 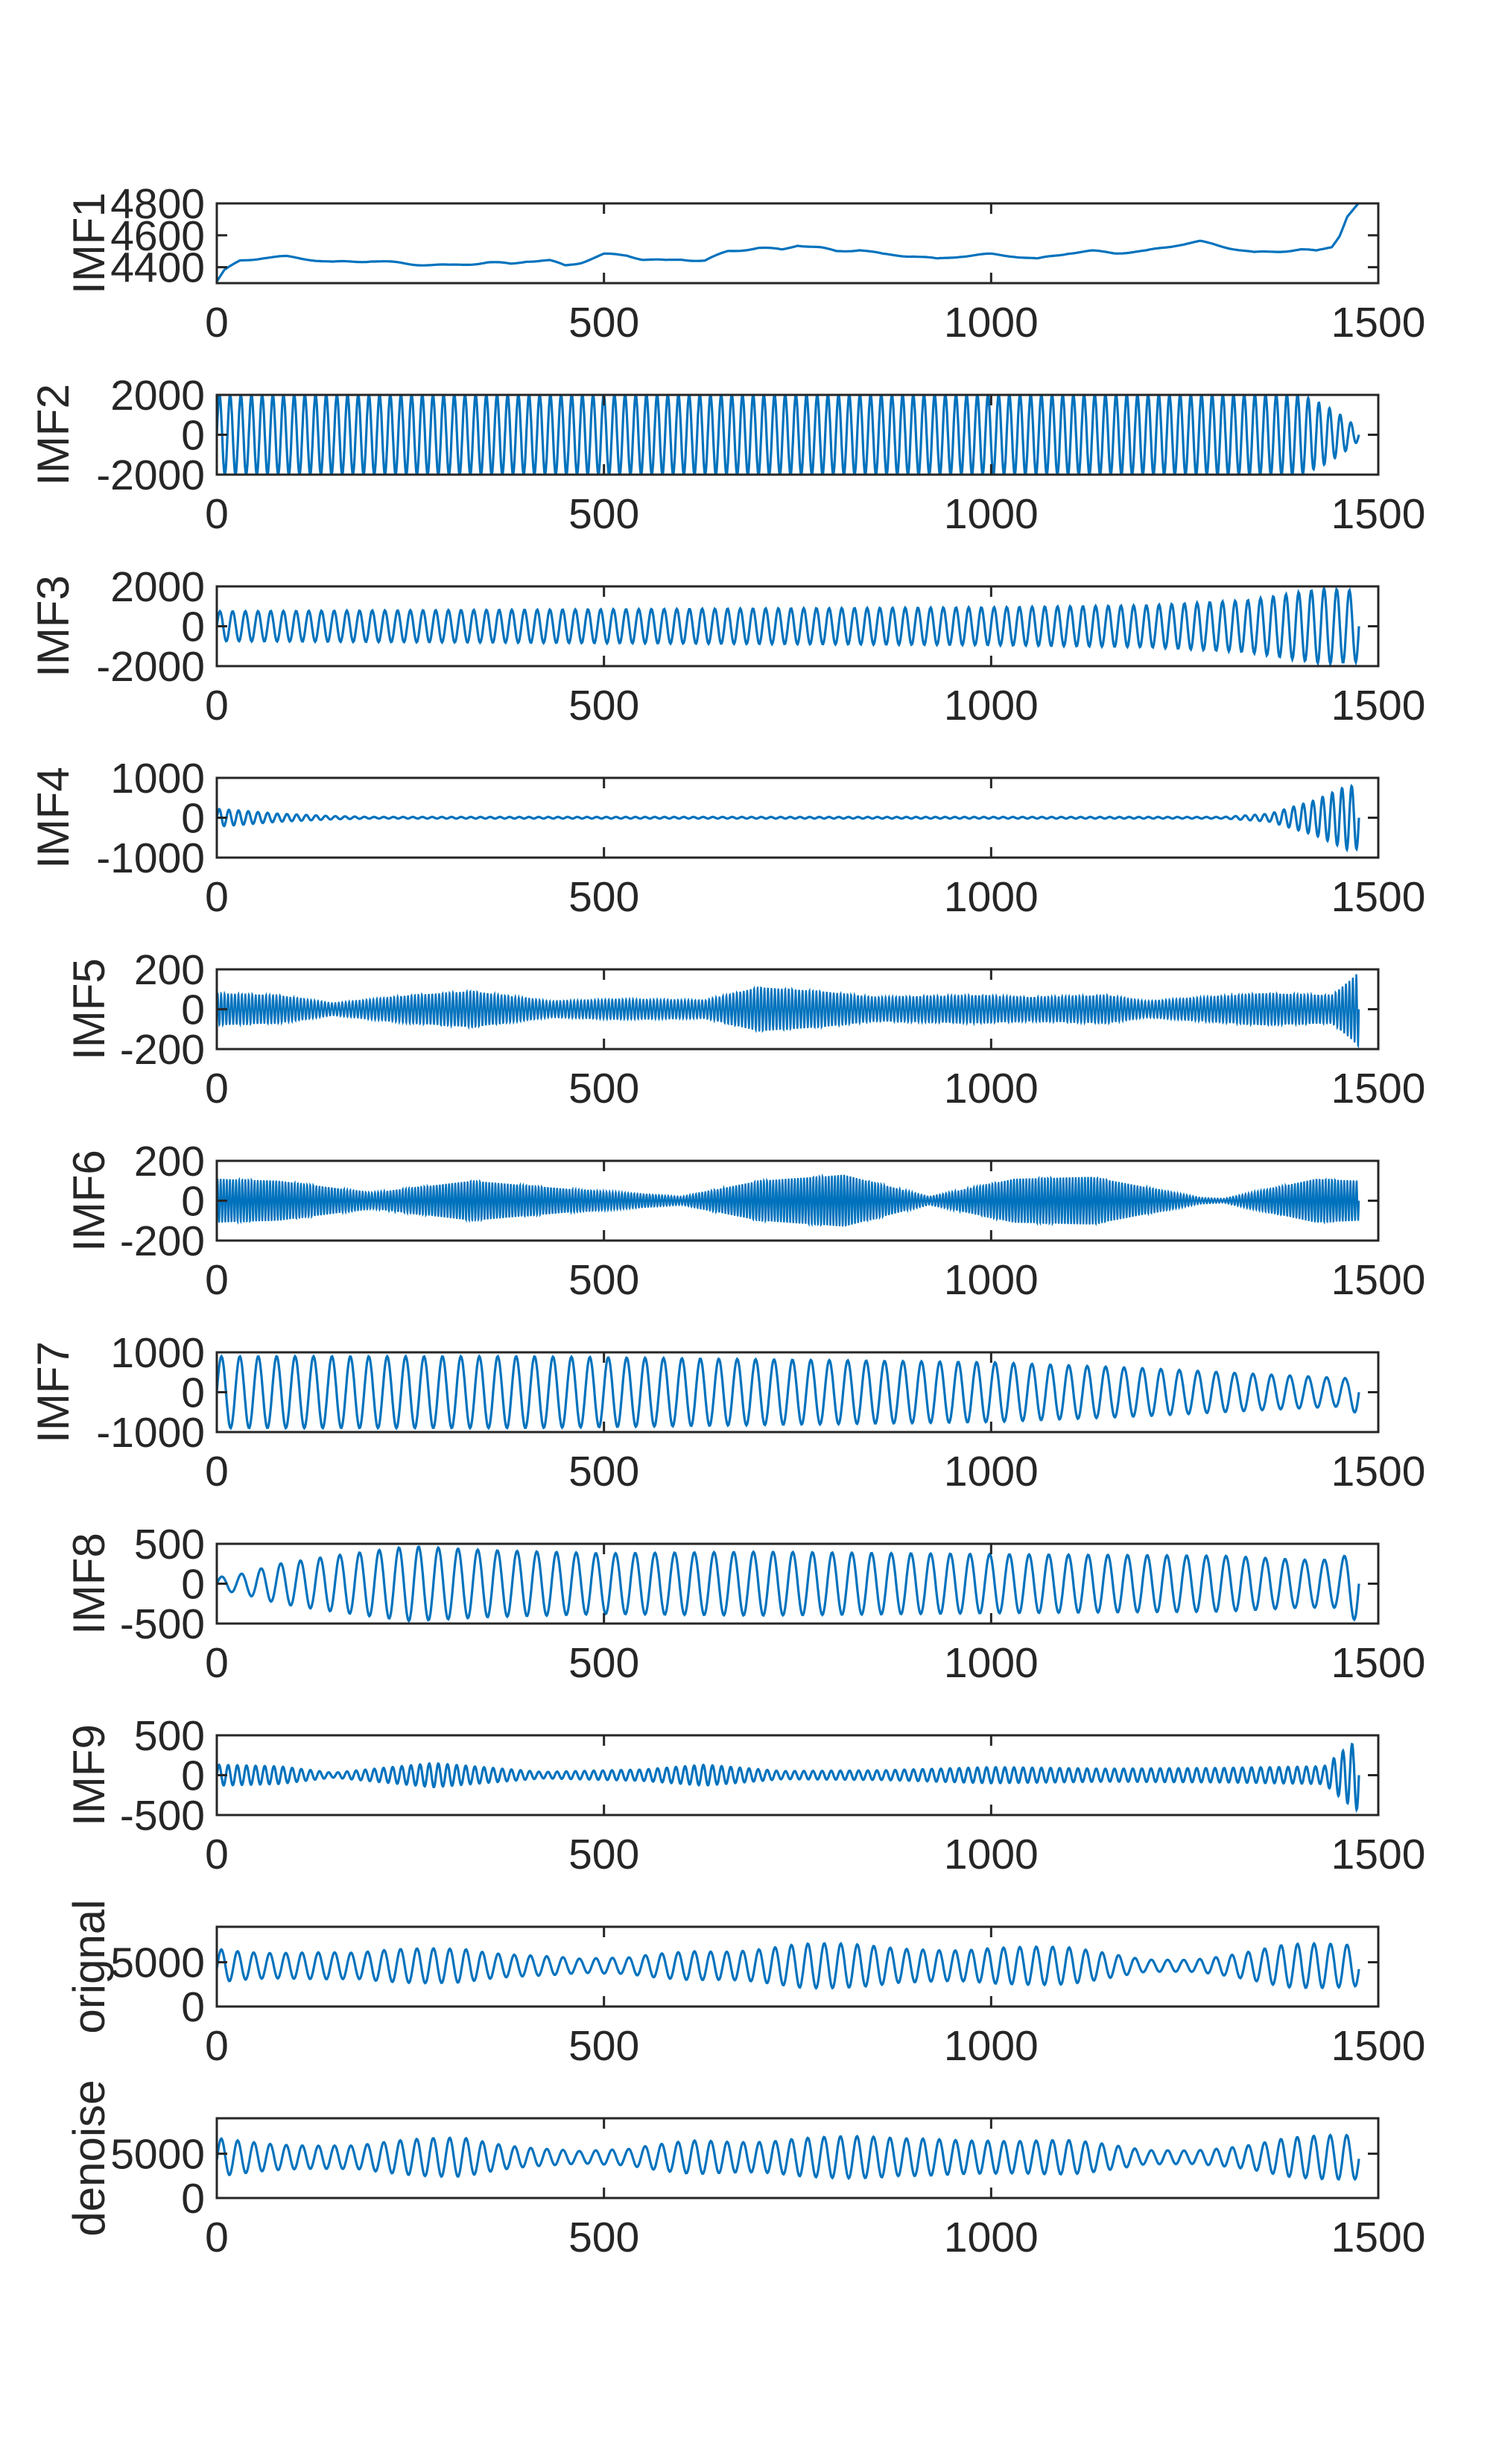 What do you see at coordinates (89, 243) in the screenshot?
I see `y-axis-label: IMF1` at bounding box center [89, 243].